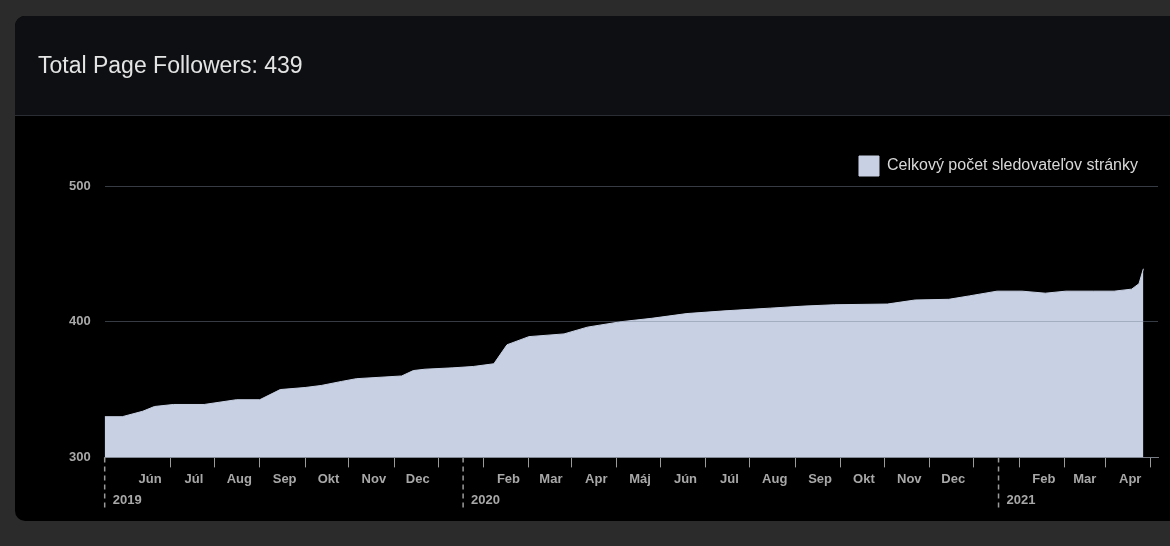 The height and width of the screenshot is (546, 1170). Describe the element at coordinates (486, 499) in the screenshot. I see `ref-line-label: 2020` at that location.